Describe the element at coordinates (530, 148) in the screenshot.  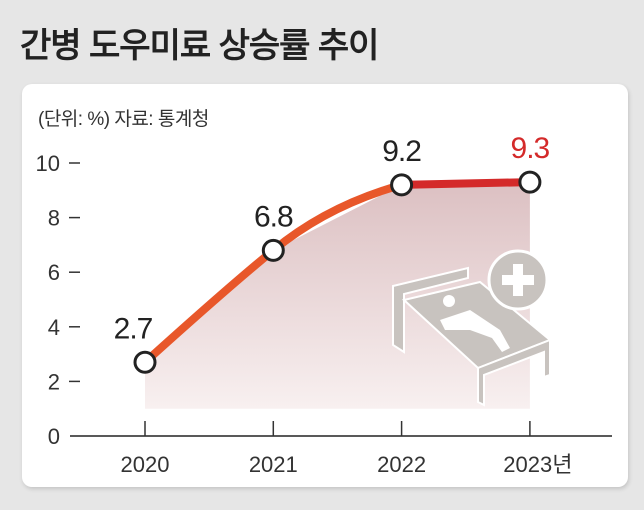
I see `data-label: 9.3` at that location.